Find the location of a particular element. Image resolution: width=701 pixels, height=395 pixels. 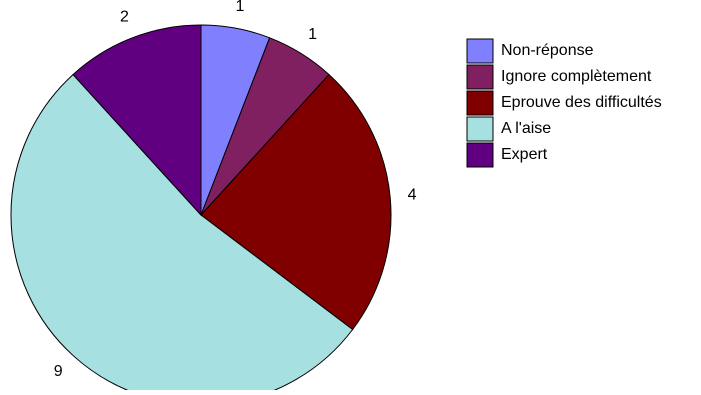

data-label-non-reponse: 1 is located at coordinates (239, 7).